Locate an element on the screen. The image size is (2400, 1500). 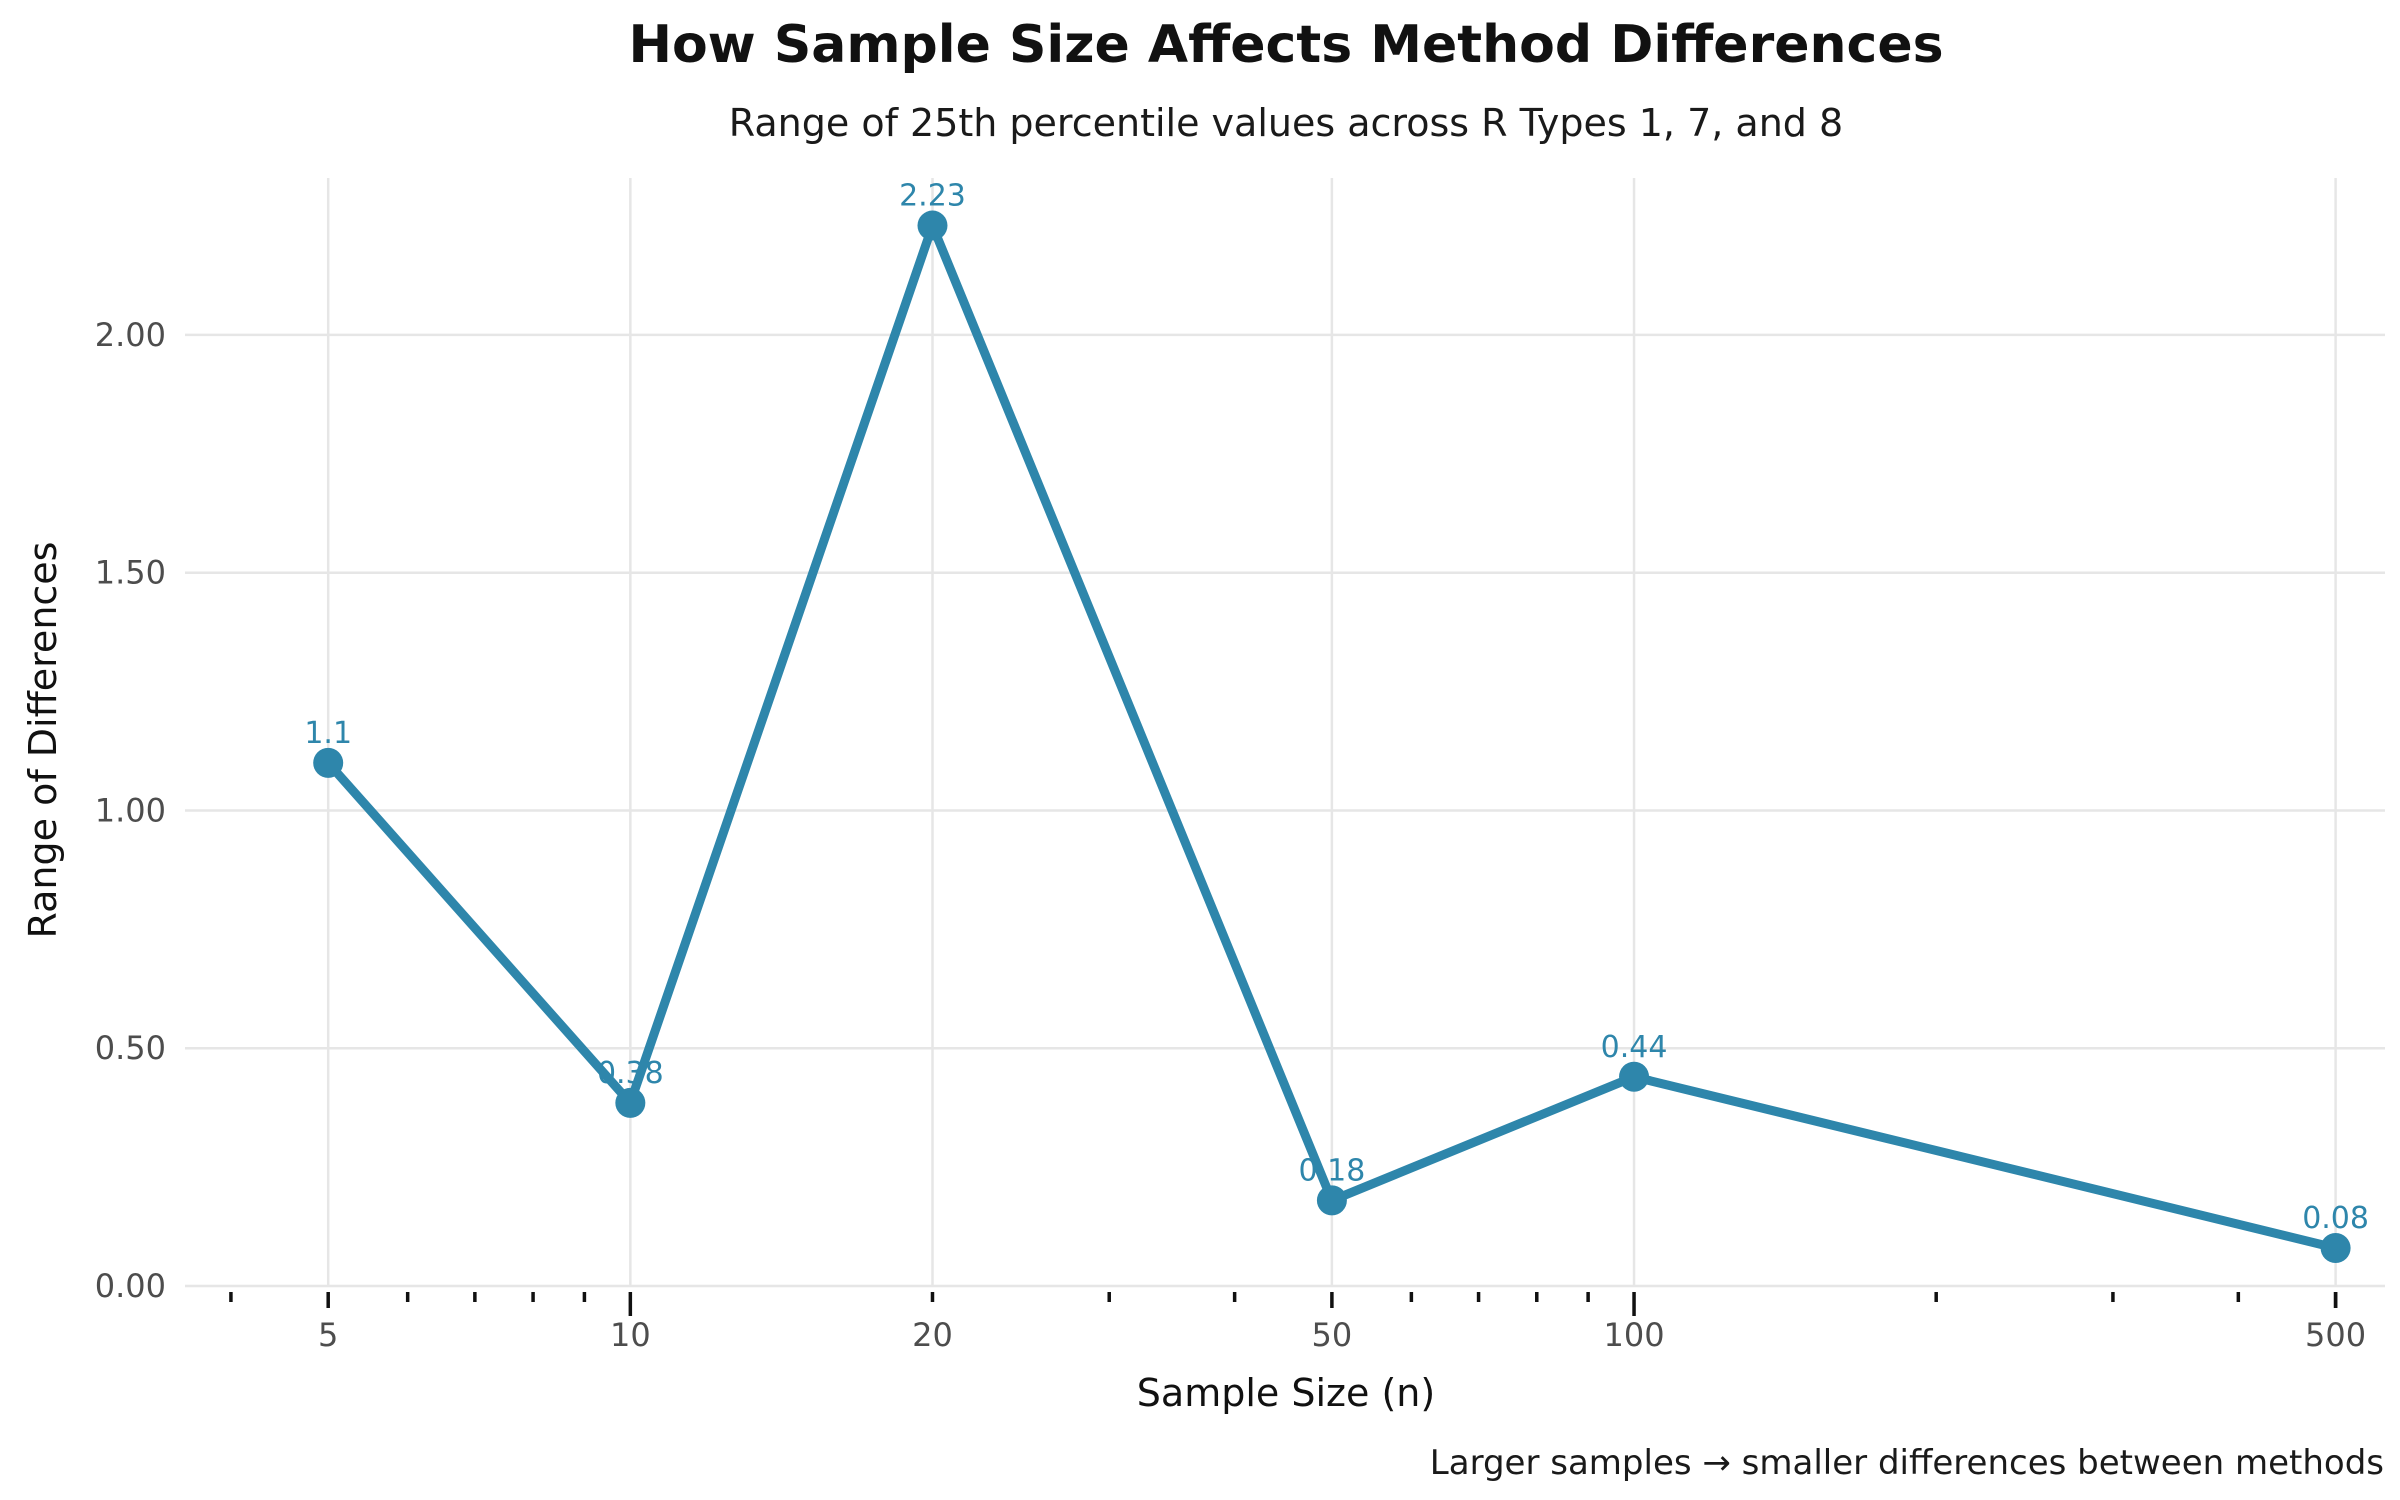
x-tick-label: 50 is located at coordinates (1332, 1335).